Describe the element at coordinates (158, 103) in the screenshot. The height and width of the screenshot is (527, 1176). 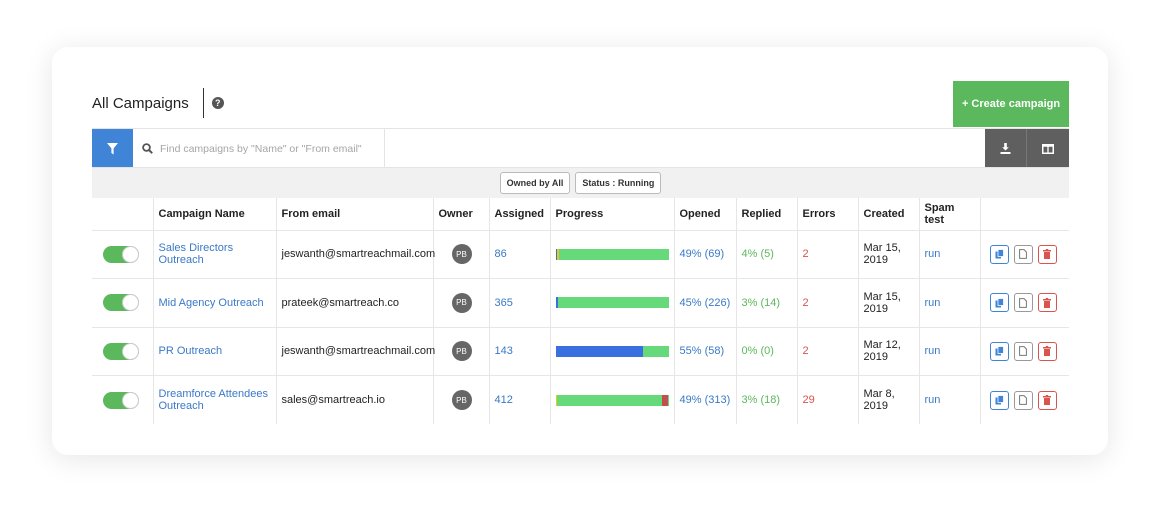
I see `title-row: All Campaigns ?` at that location.